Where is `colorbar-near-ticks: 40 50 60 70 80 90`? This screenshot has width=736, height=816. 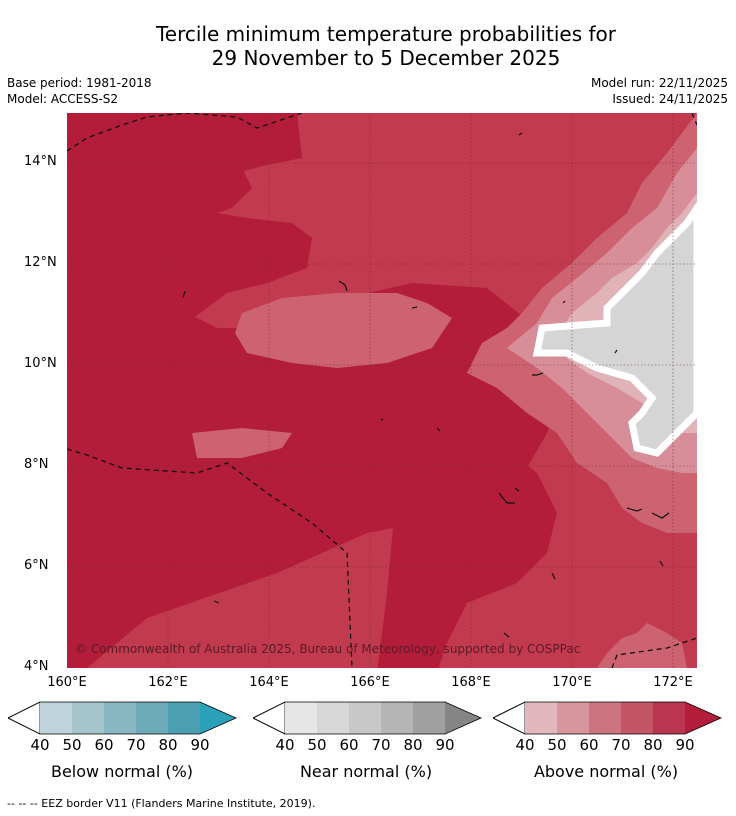
colorbar-near-ticks: 40 50 60 70 80 90 is located at coordinates (368, 746).